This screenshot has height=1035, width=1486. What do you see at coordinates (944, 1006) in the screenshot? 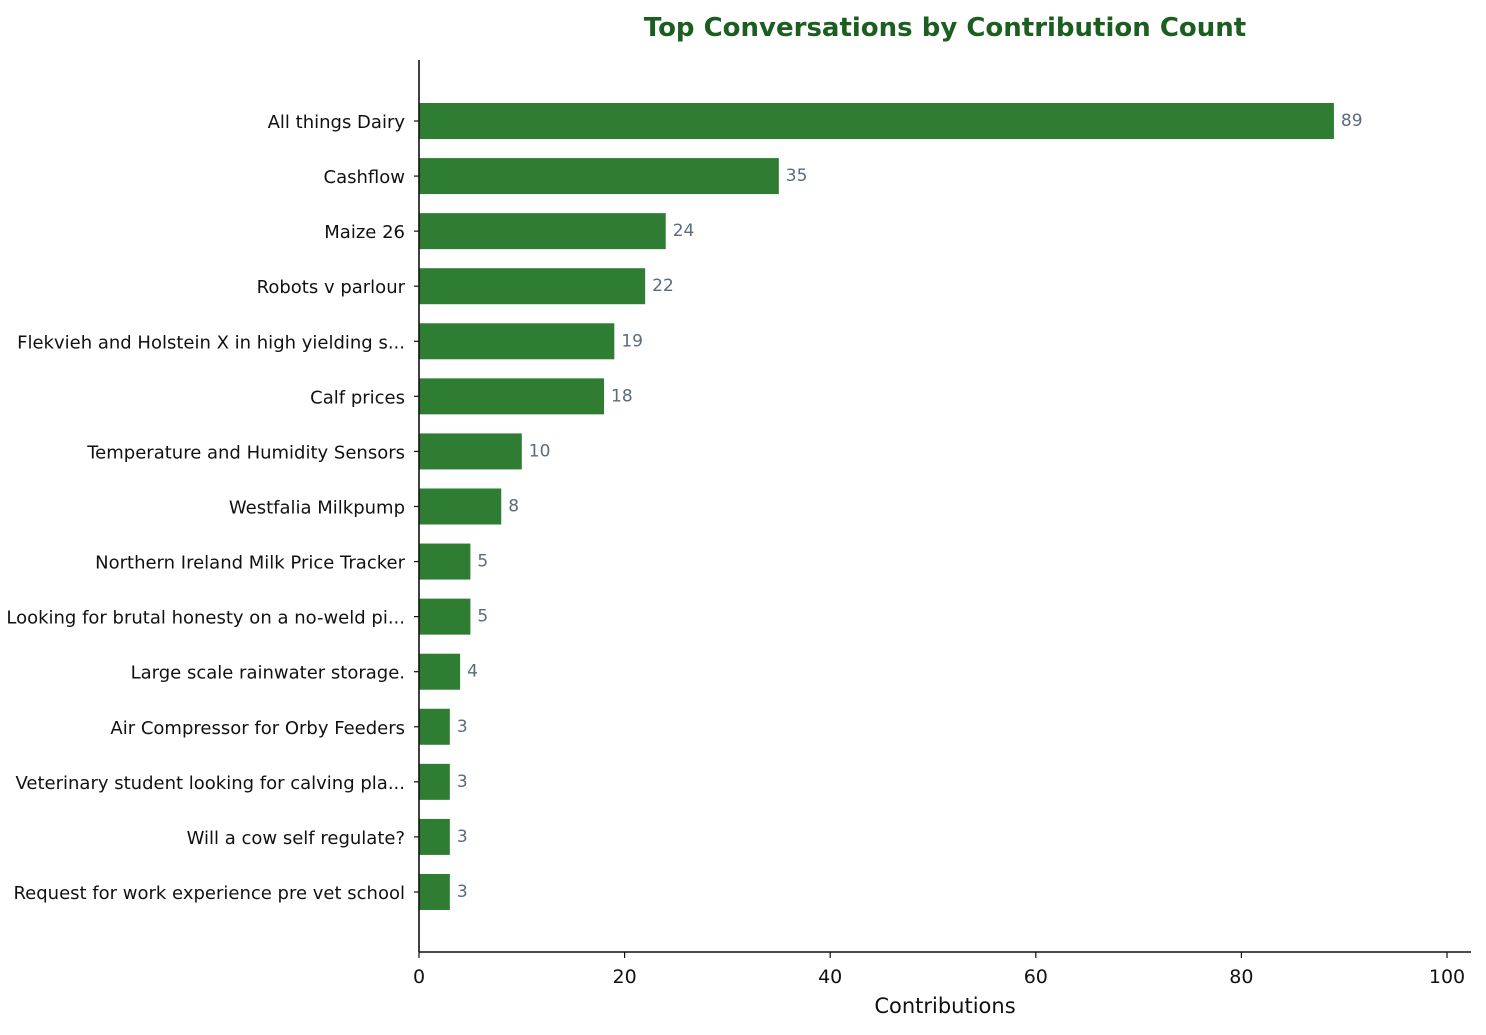
I see `x-axis-title: Contributions` at bounding box center [944, 1006].